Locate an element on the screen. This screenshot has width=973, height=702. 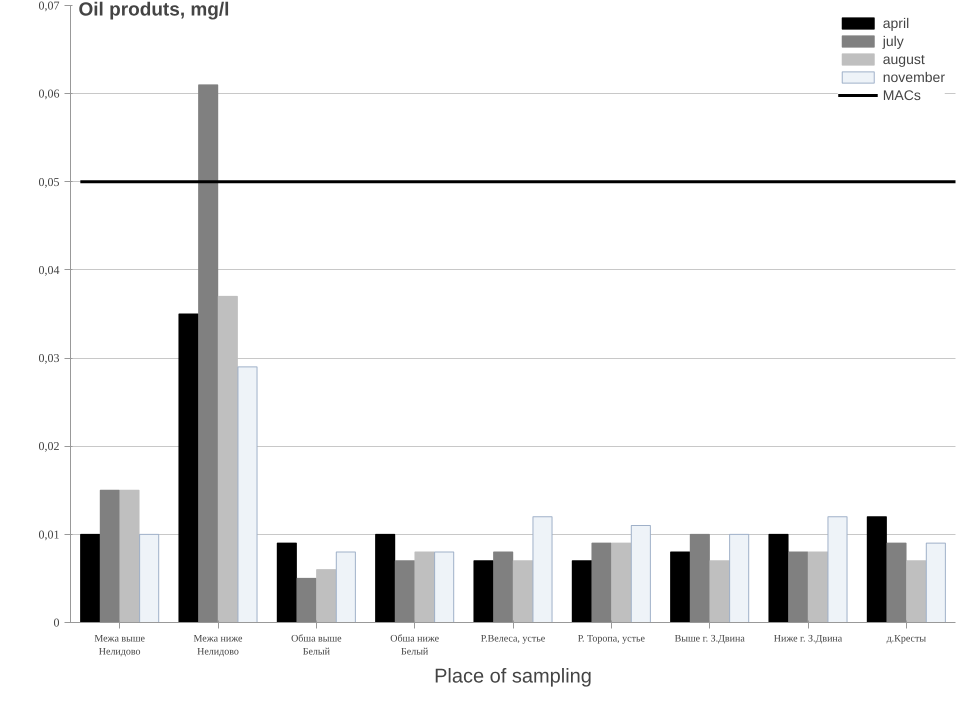
x-tick-label: Обша выше Белый is located at coordinates (316, 646).